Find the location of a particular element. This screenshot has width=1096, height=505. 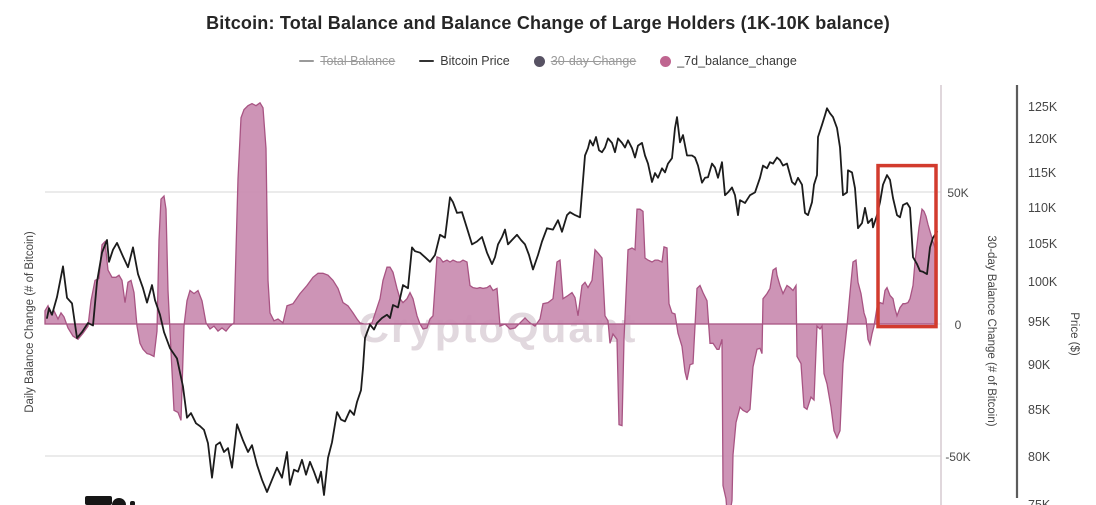

price-tick-90k: 90K is located at coordinates (1039, 365).